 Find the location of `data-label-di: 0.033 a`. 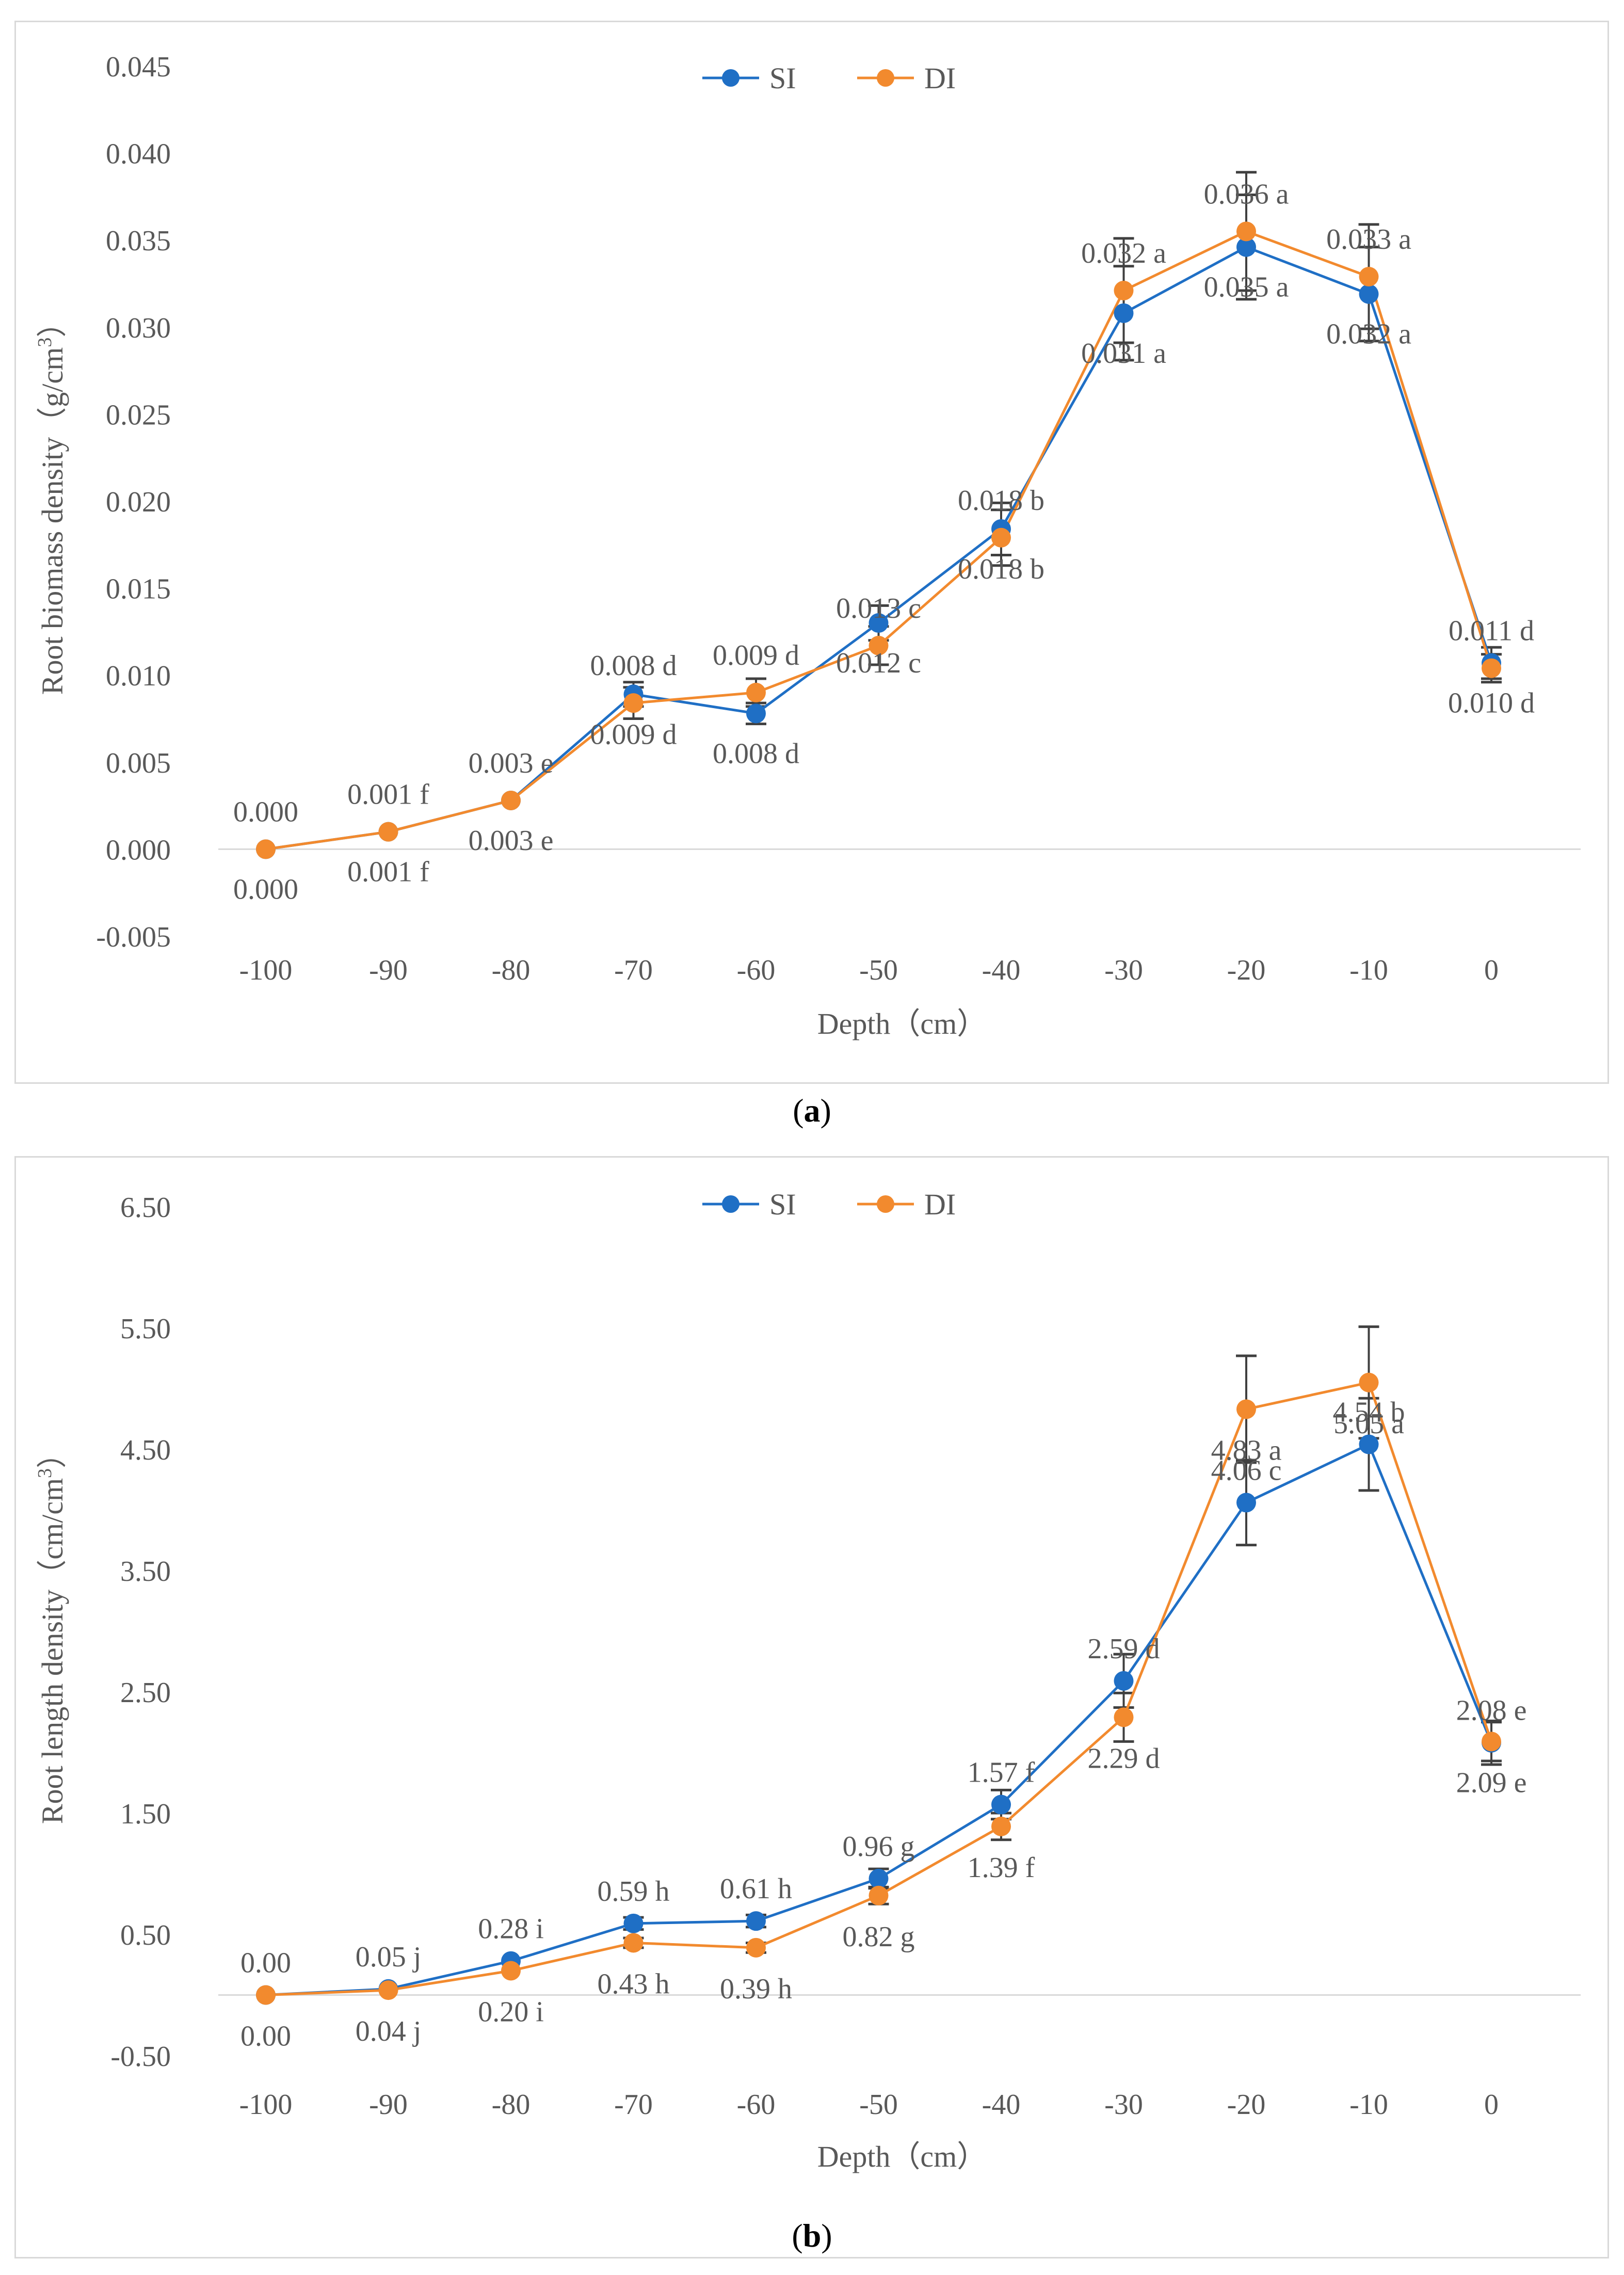

data-label-di: 0.033 a is located at coordinates (1369, 239).